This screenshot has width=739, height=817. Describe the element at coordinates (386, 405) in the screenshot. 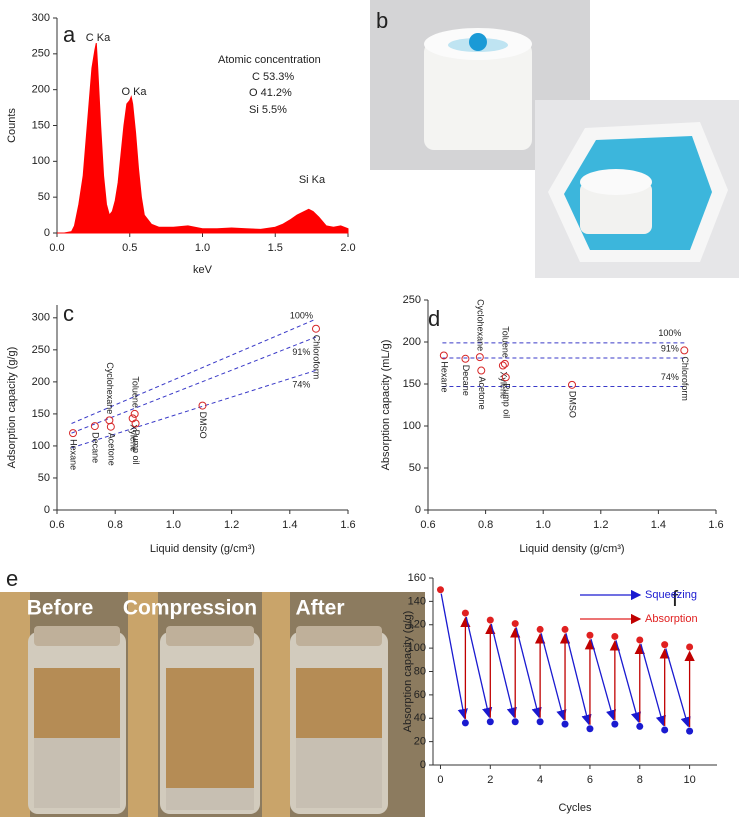

I see `y-axis-label: Absorption capacity (mL/g)` at that location.